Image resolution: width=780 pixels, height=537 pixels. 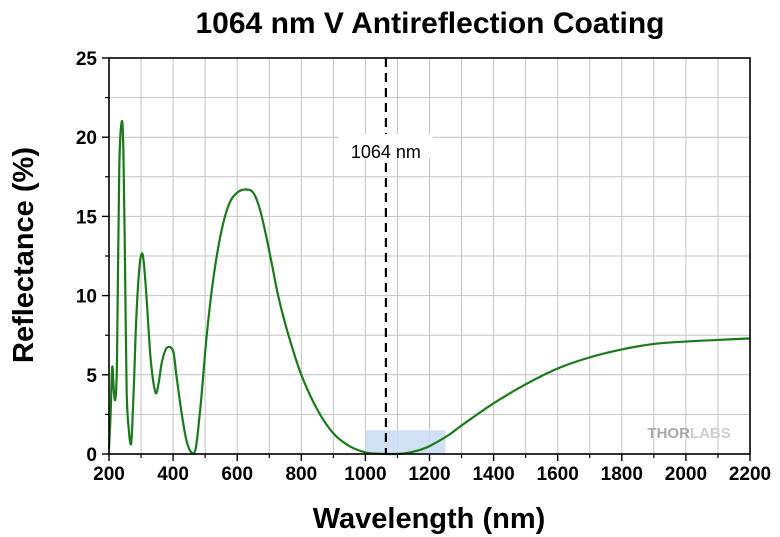 I want to click on x-tick-label: 2000, so click(x=686, y=474).